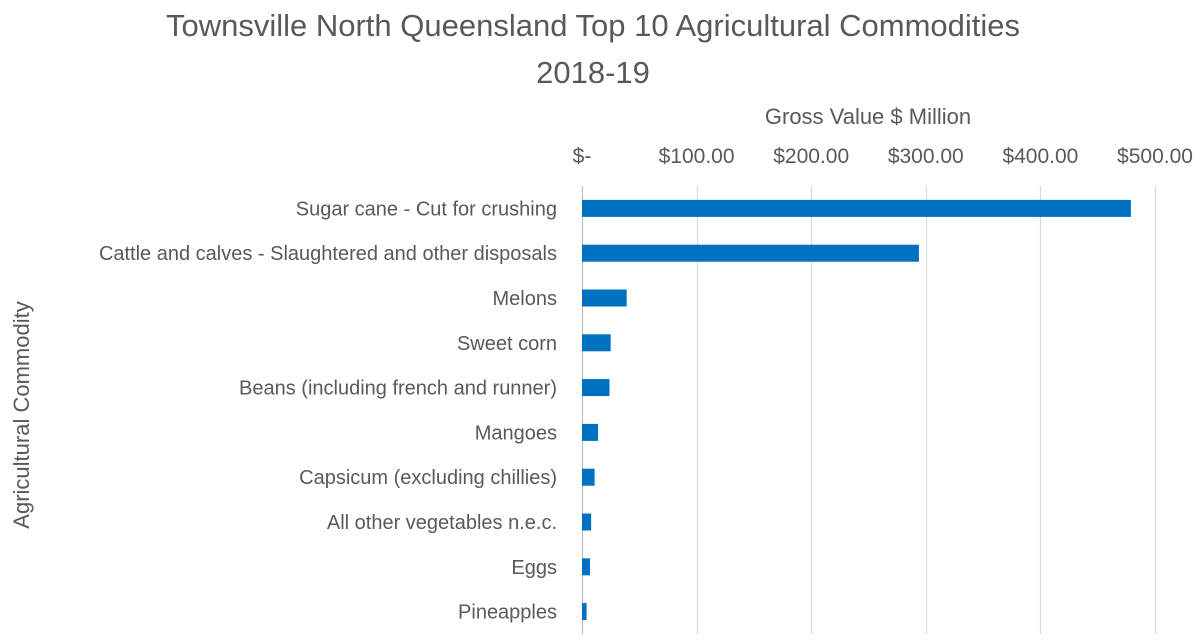  What do you see at coordinates (516, 433) in the screenshot?
I see `category-label: Mangoes` at bounding box center [516, 433].